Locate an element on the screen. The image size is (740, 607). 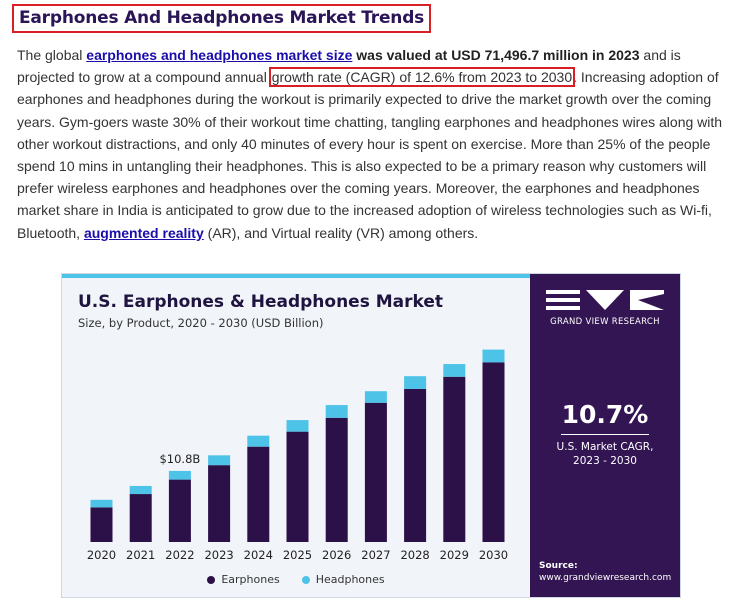
bar-headphones-2024 is located at coordinates (258, 441).